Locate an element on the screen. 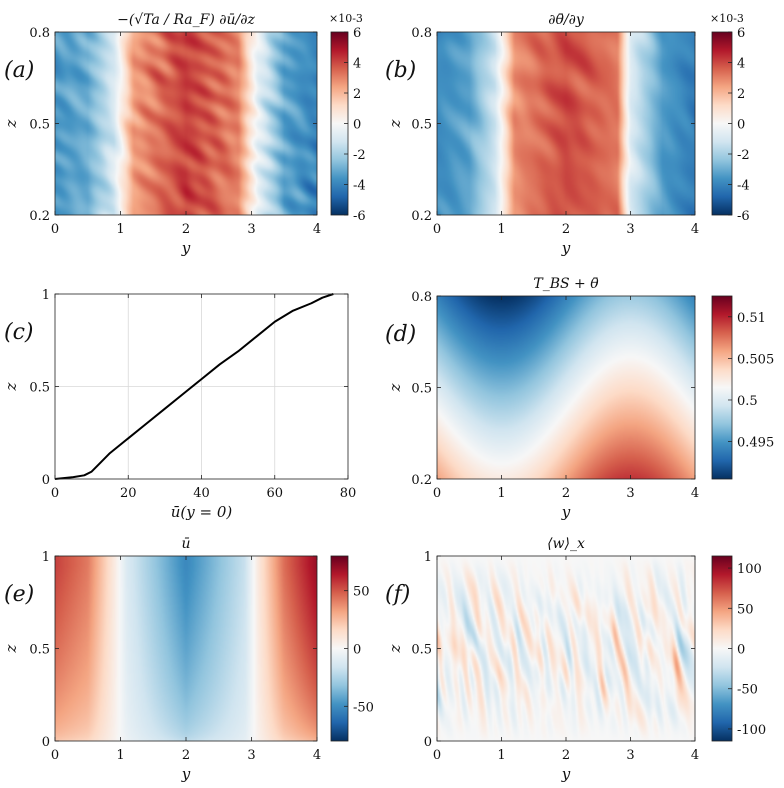 The height and width of the screenshot is (788, 784). colorbar-tick-label-e: -50 is located at coordinates (363, 707).